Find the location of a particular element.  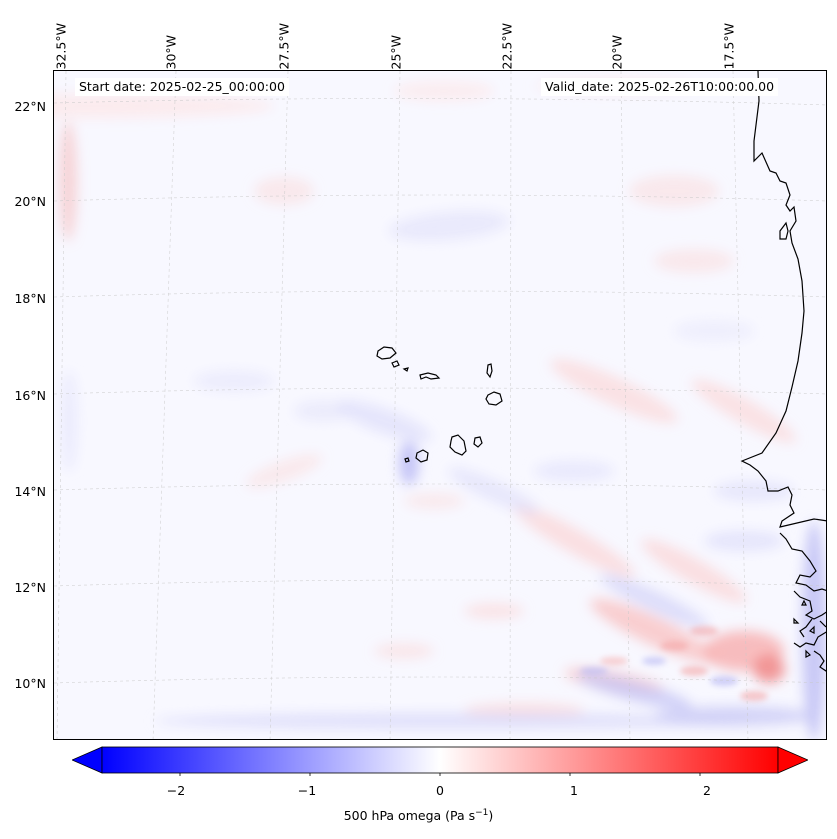

island-santiago is located at coordinates (458, 445).